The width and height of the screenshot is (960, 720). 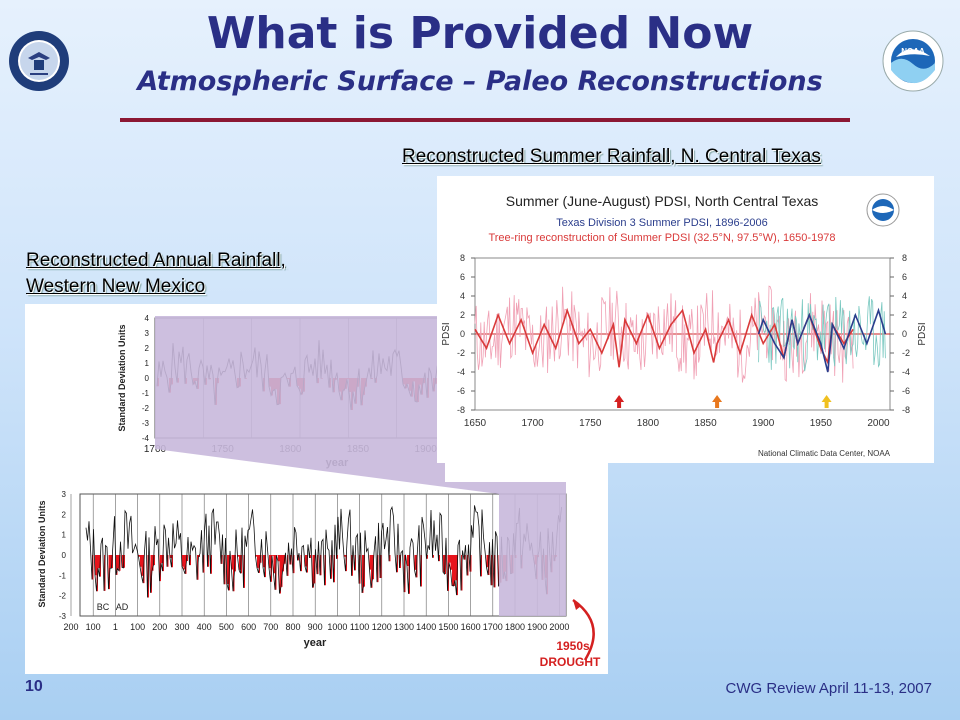 What do you see at coordinates (461, 353) in the screenshot?
I see `y-tick-label-left: -2` at bounding box center [461, 353].